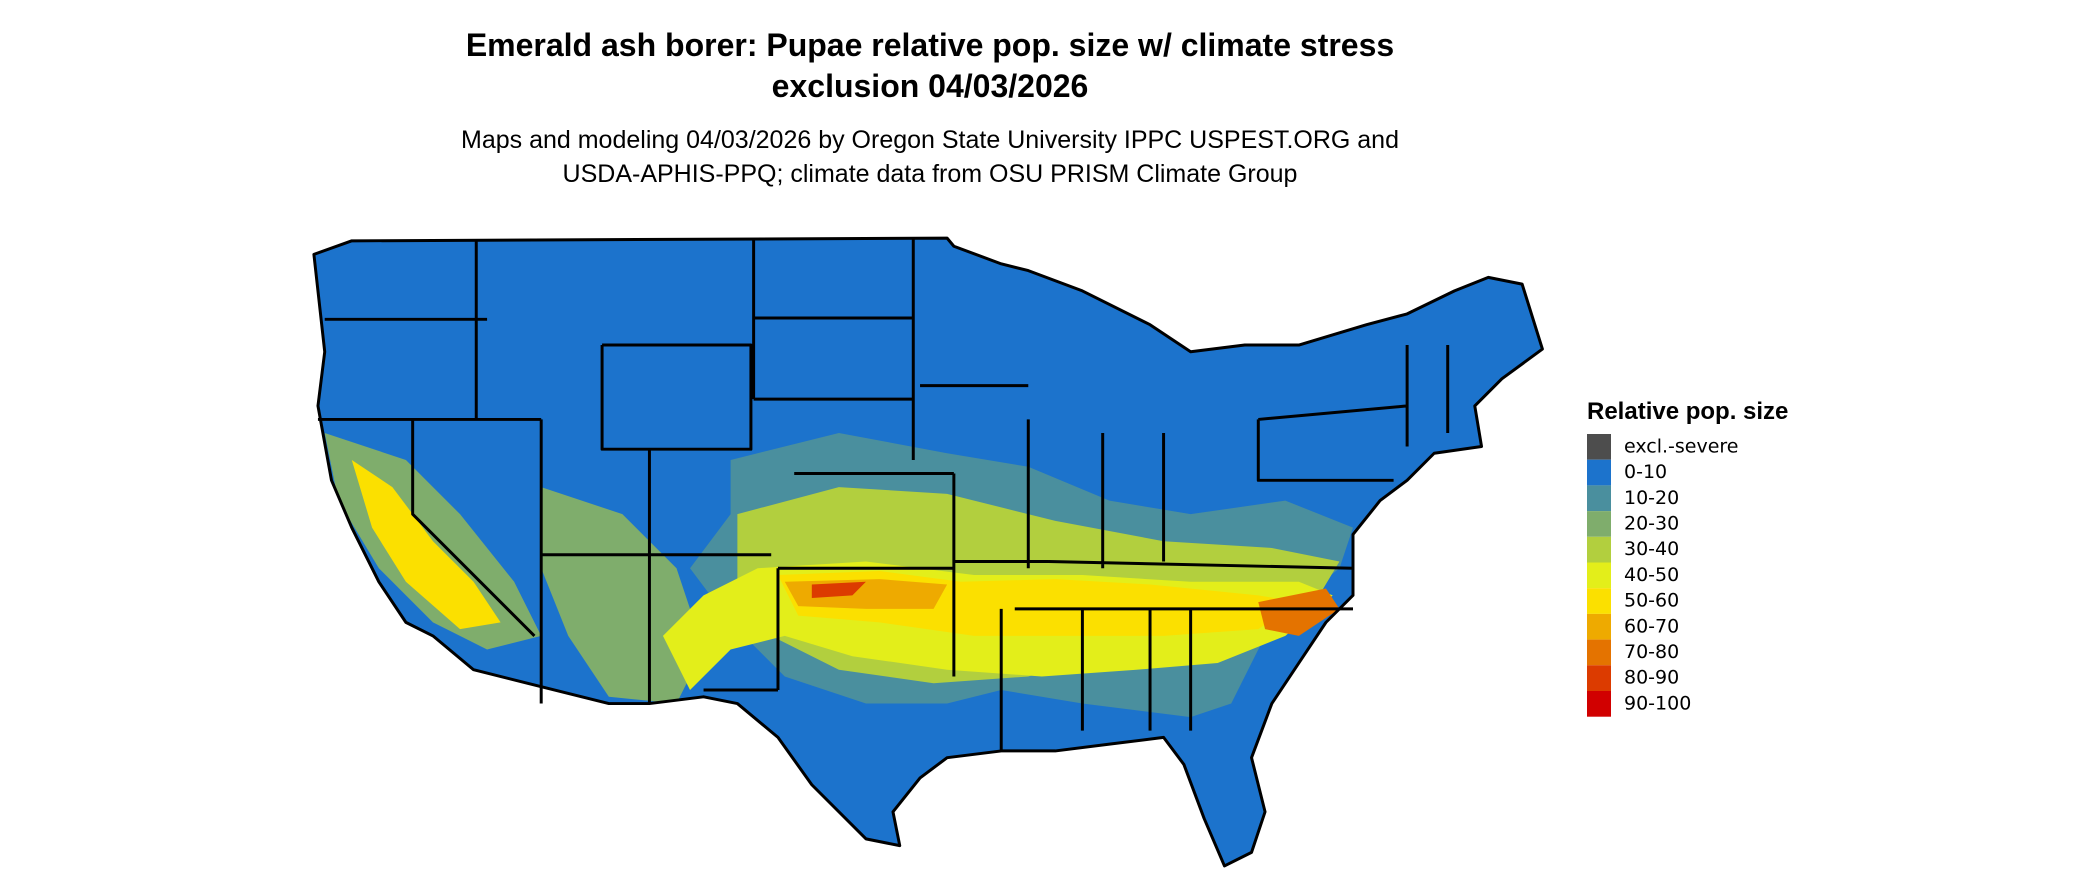 This screenshot has height=892, width=2100. Describe the element at coordinates (1651, 549) in the screenshot. I see `legend-label: 30-40` at that location.